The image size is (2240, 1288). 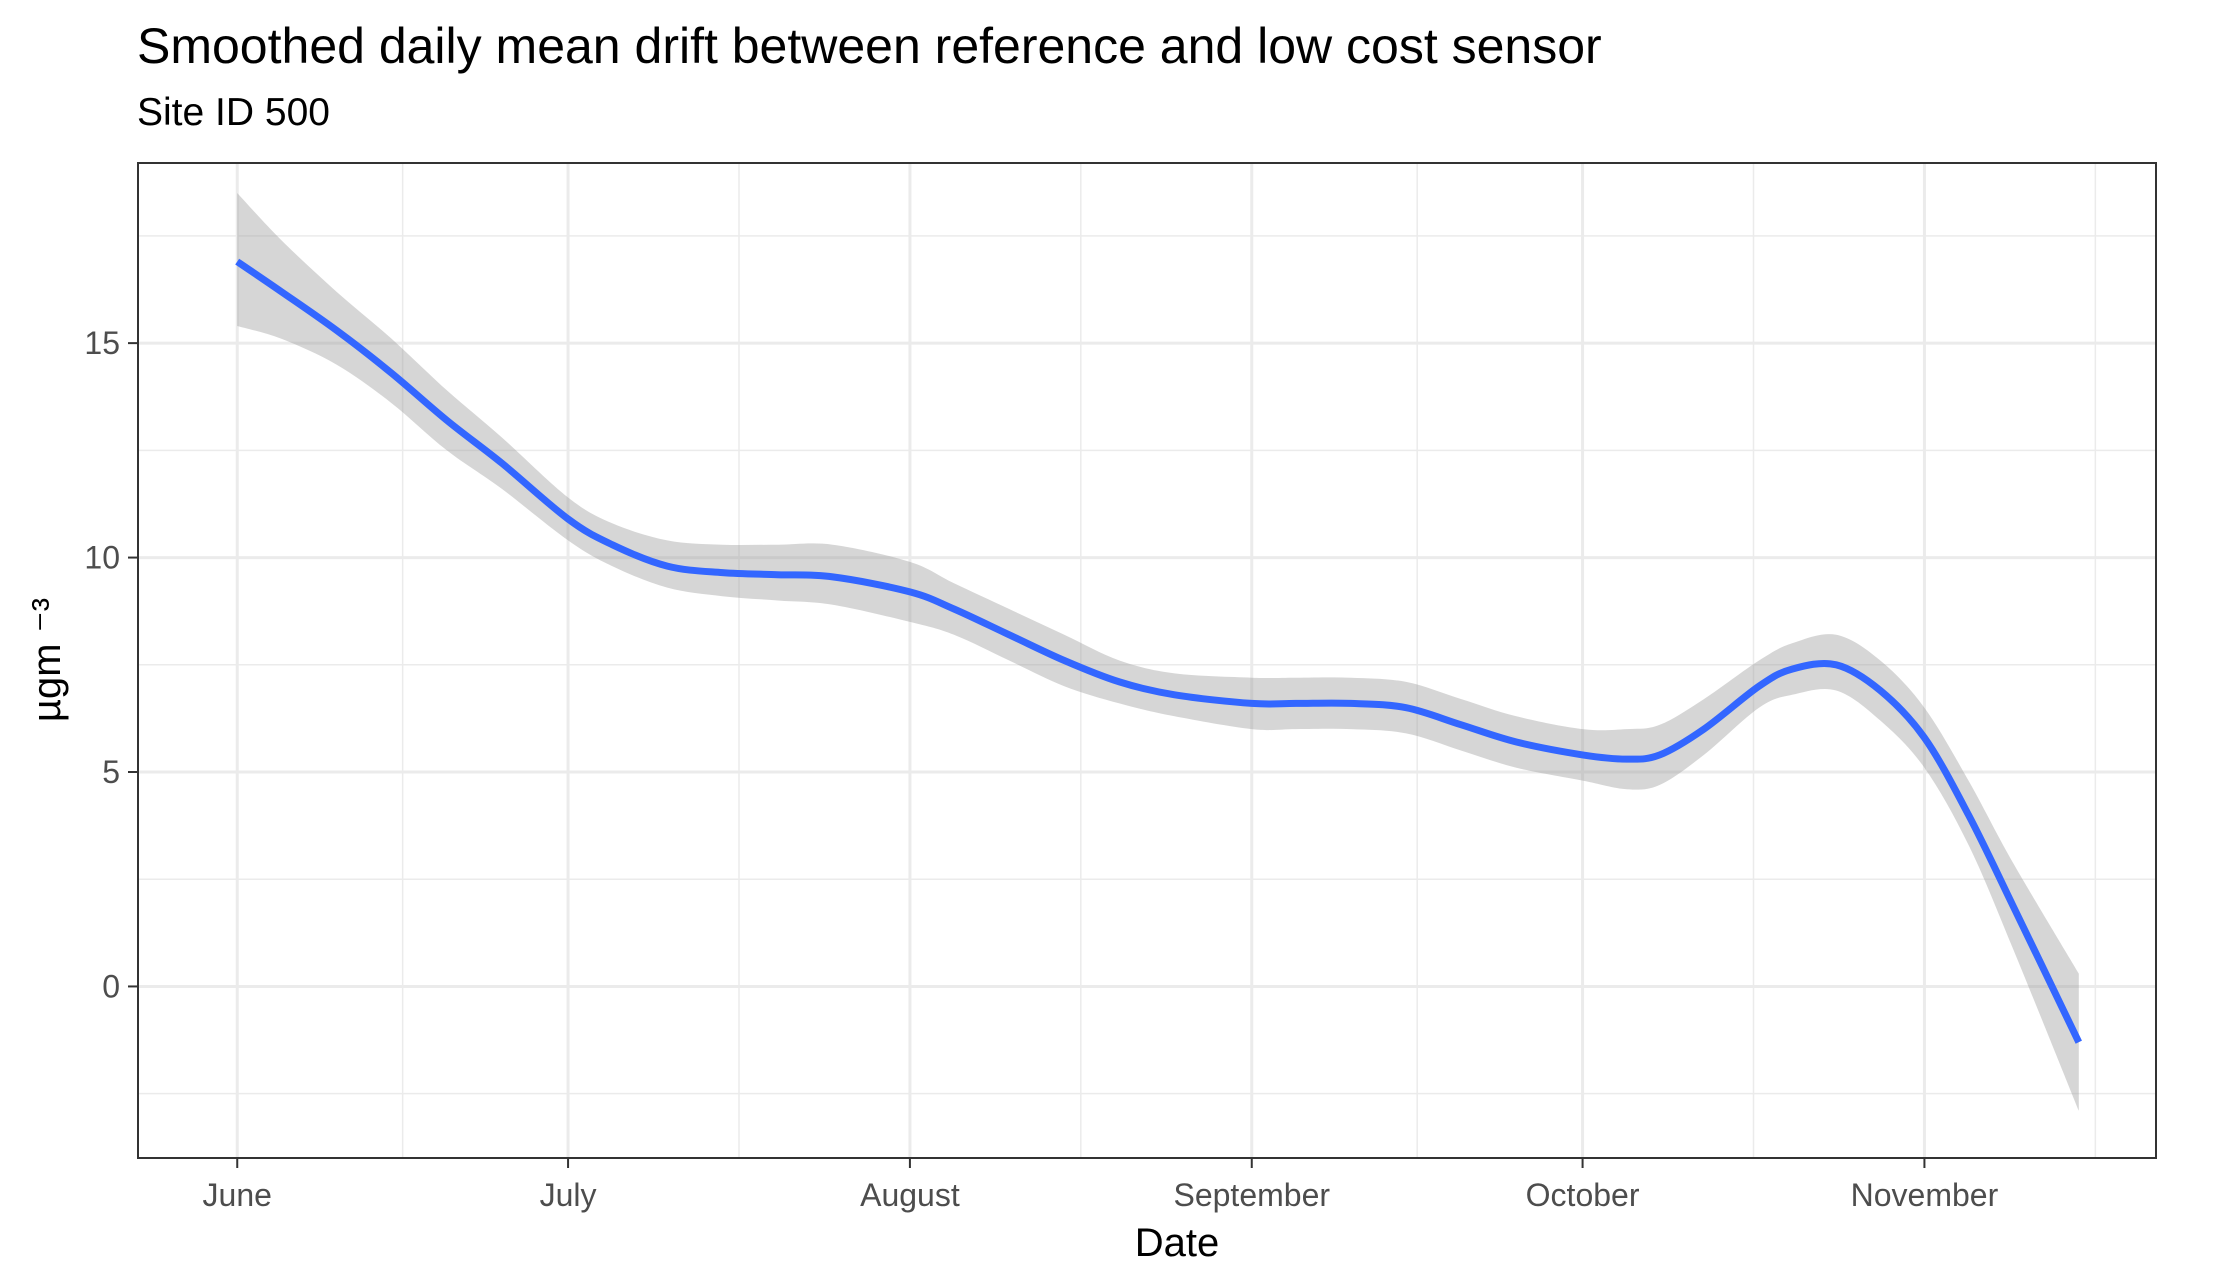 I want to click on y-tick-label: 0, so click(x=111, y=986).